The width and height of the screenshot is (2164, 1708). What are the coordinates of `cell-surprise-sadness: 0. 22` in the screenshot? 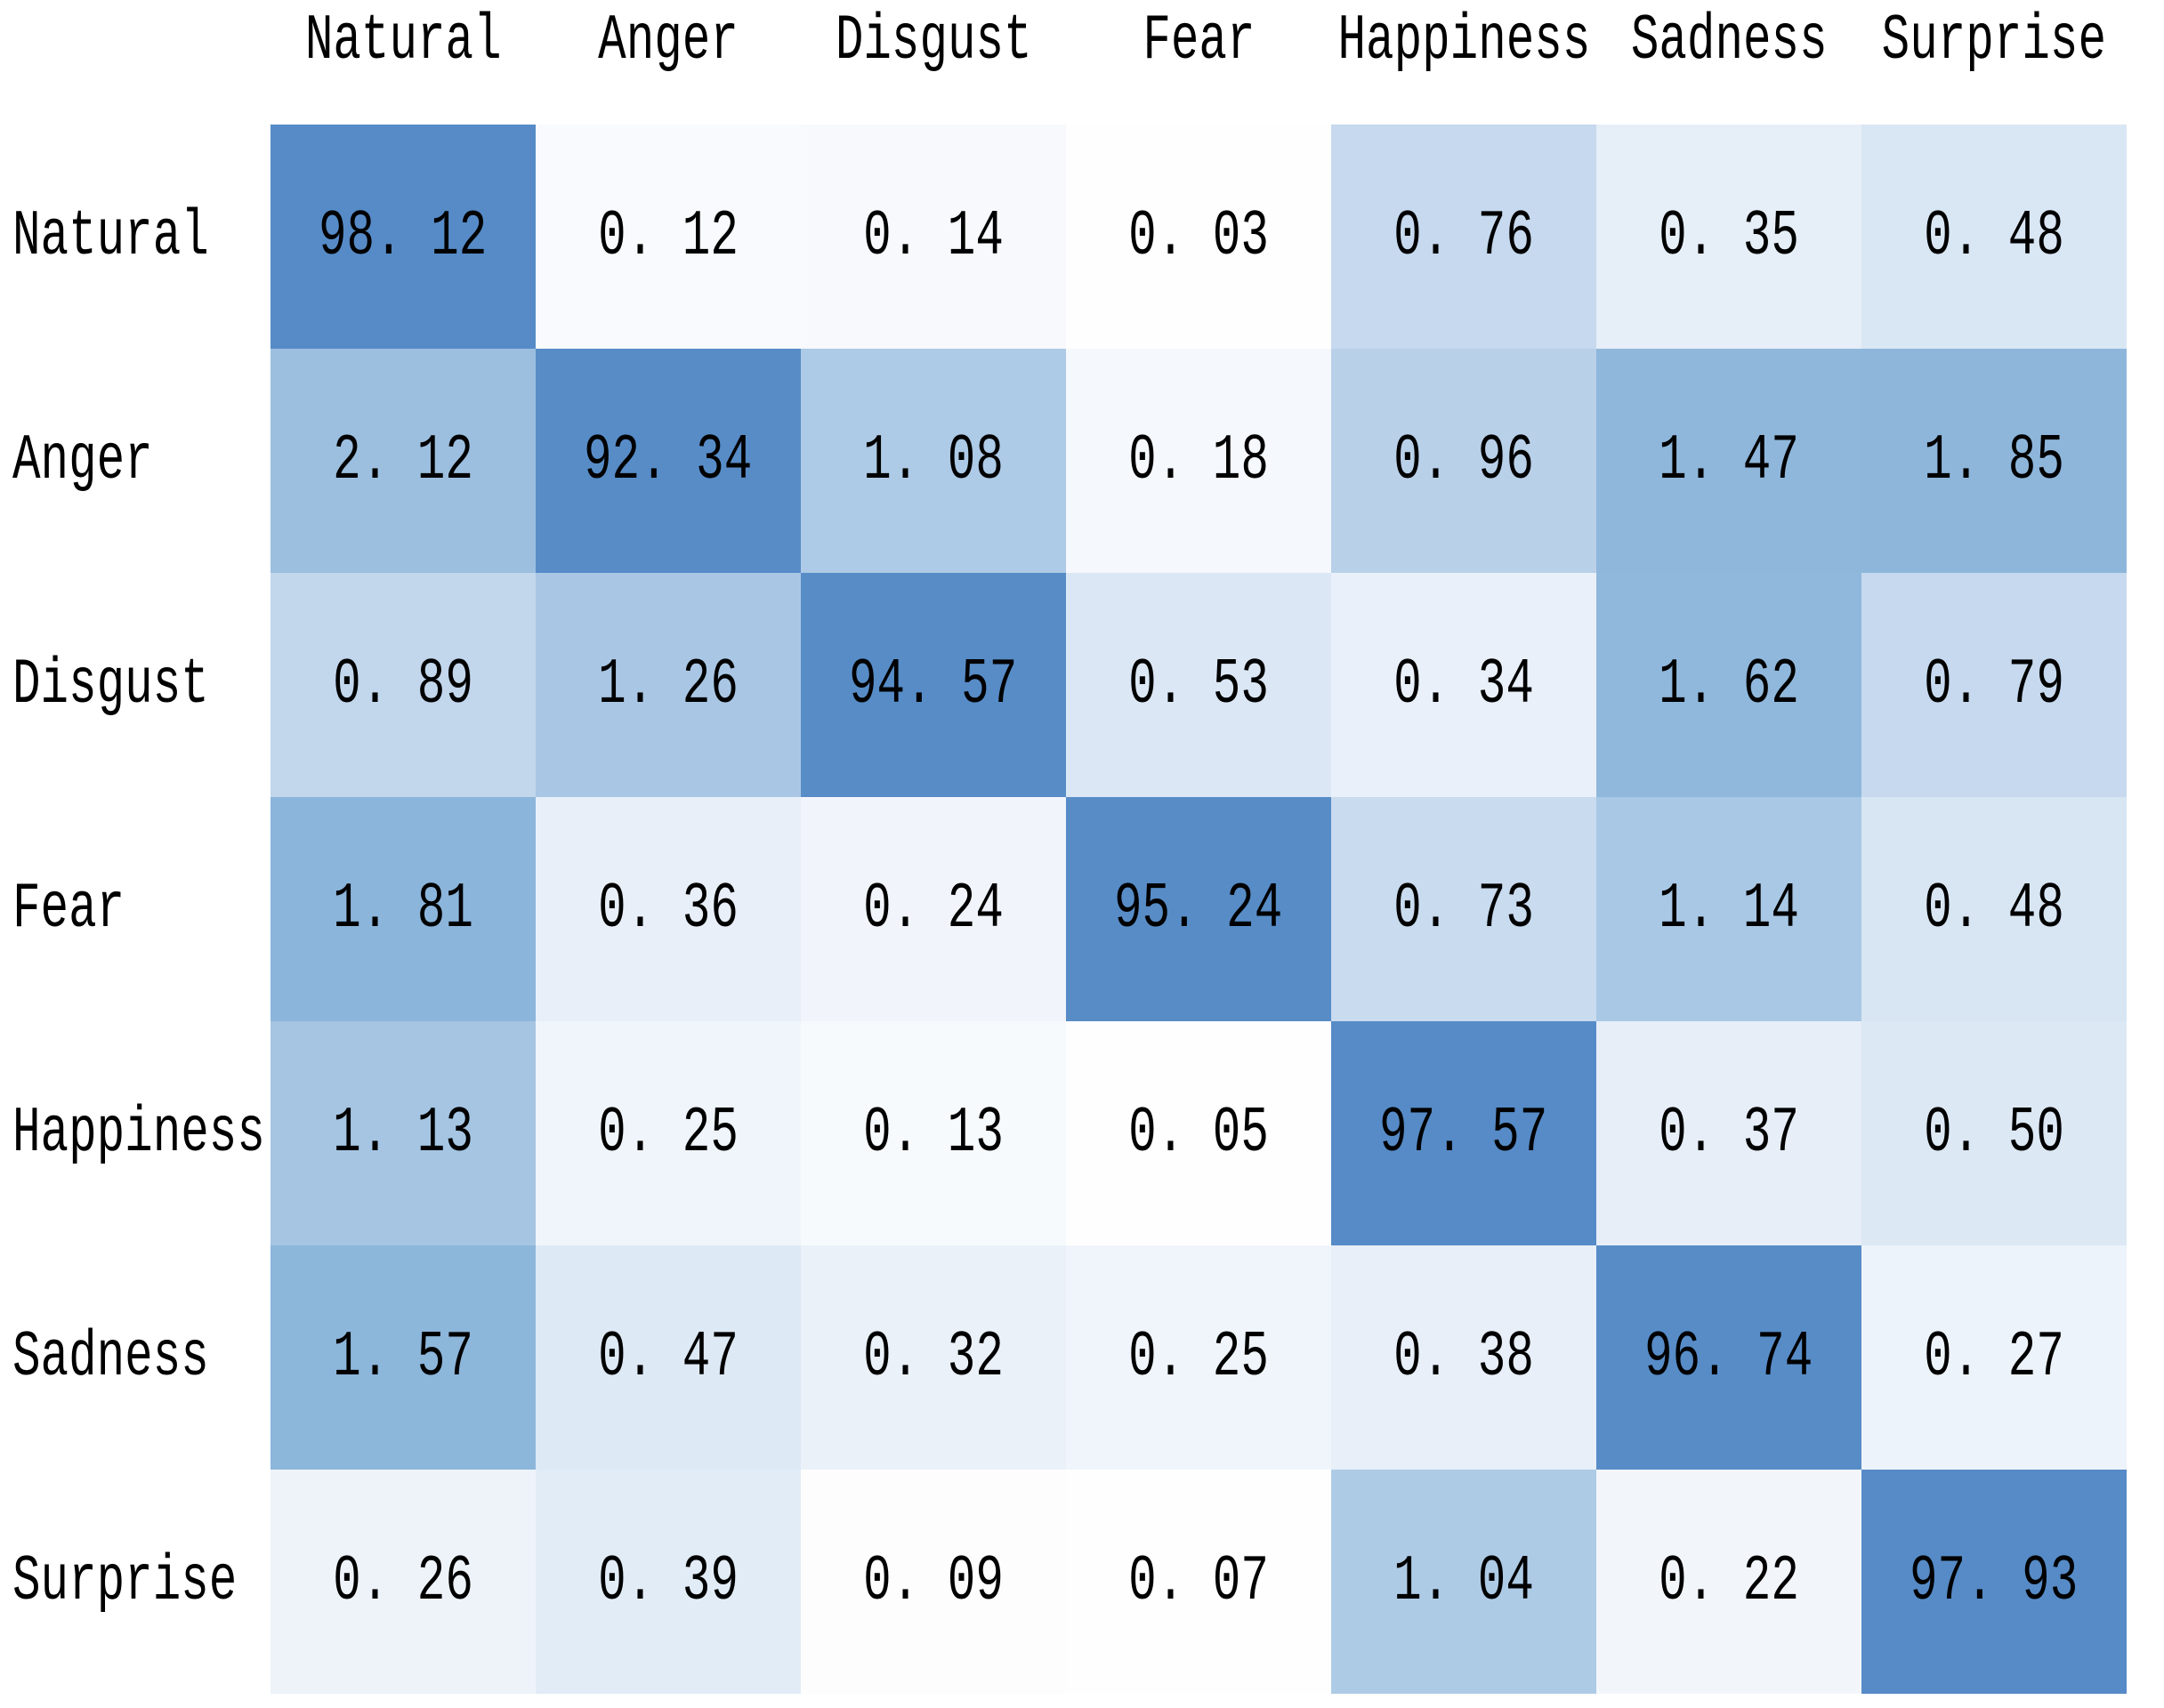 It's located at (1728, 1582).